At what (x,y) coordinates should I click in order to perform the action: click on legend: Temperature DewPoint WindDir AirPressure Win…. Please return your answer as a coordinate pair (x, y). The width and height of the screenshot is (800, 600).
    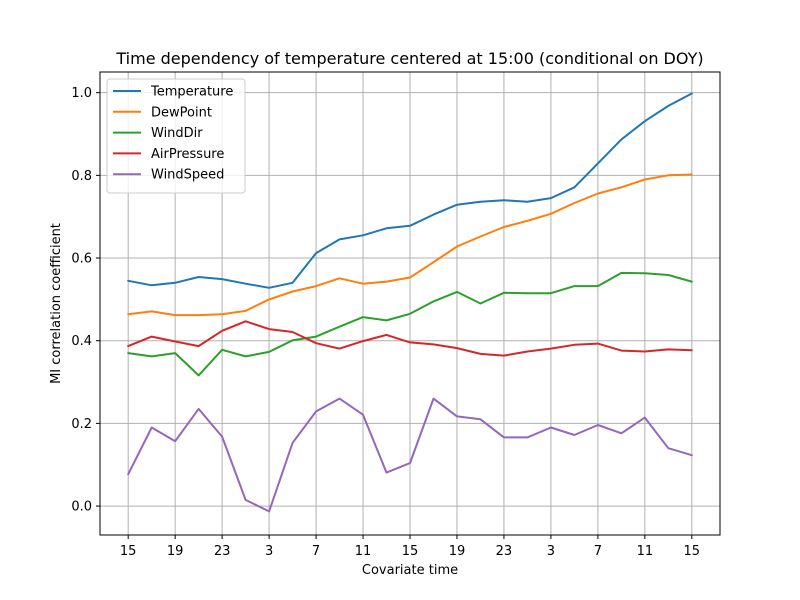
    Looking at the image, I should click on (176, 136).